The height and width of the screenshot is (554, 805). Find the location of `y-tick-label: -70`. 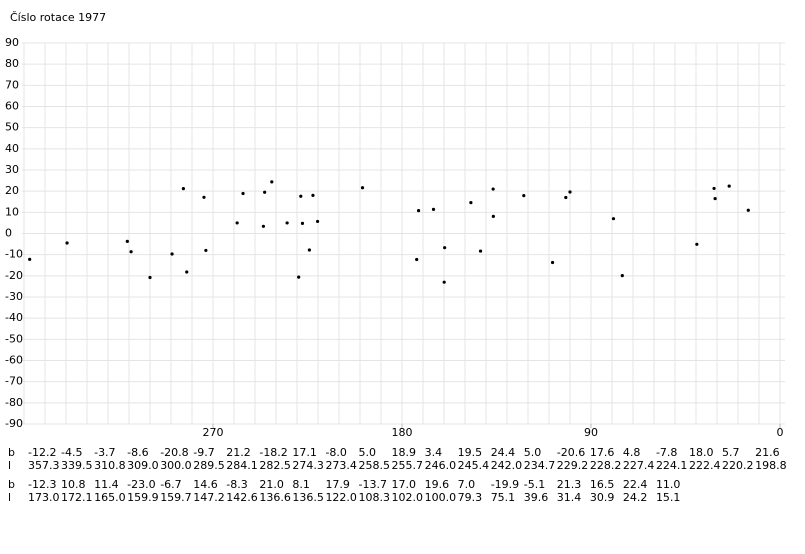

y-tick-label: -70 is located at coordinates (14, 381).